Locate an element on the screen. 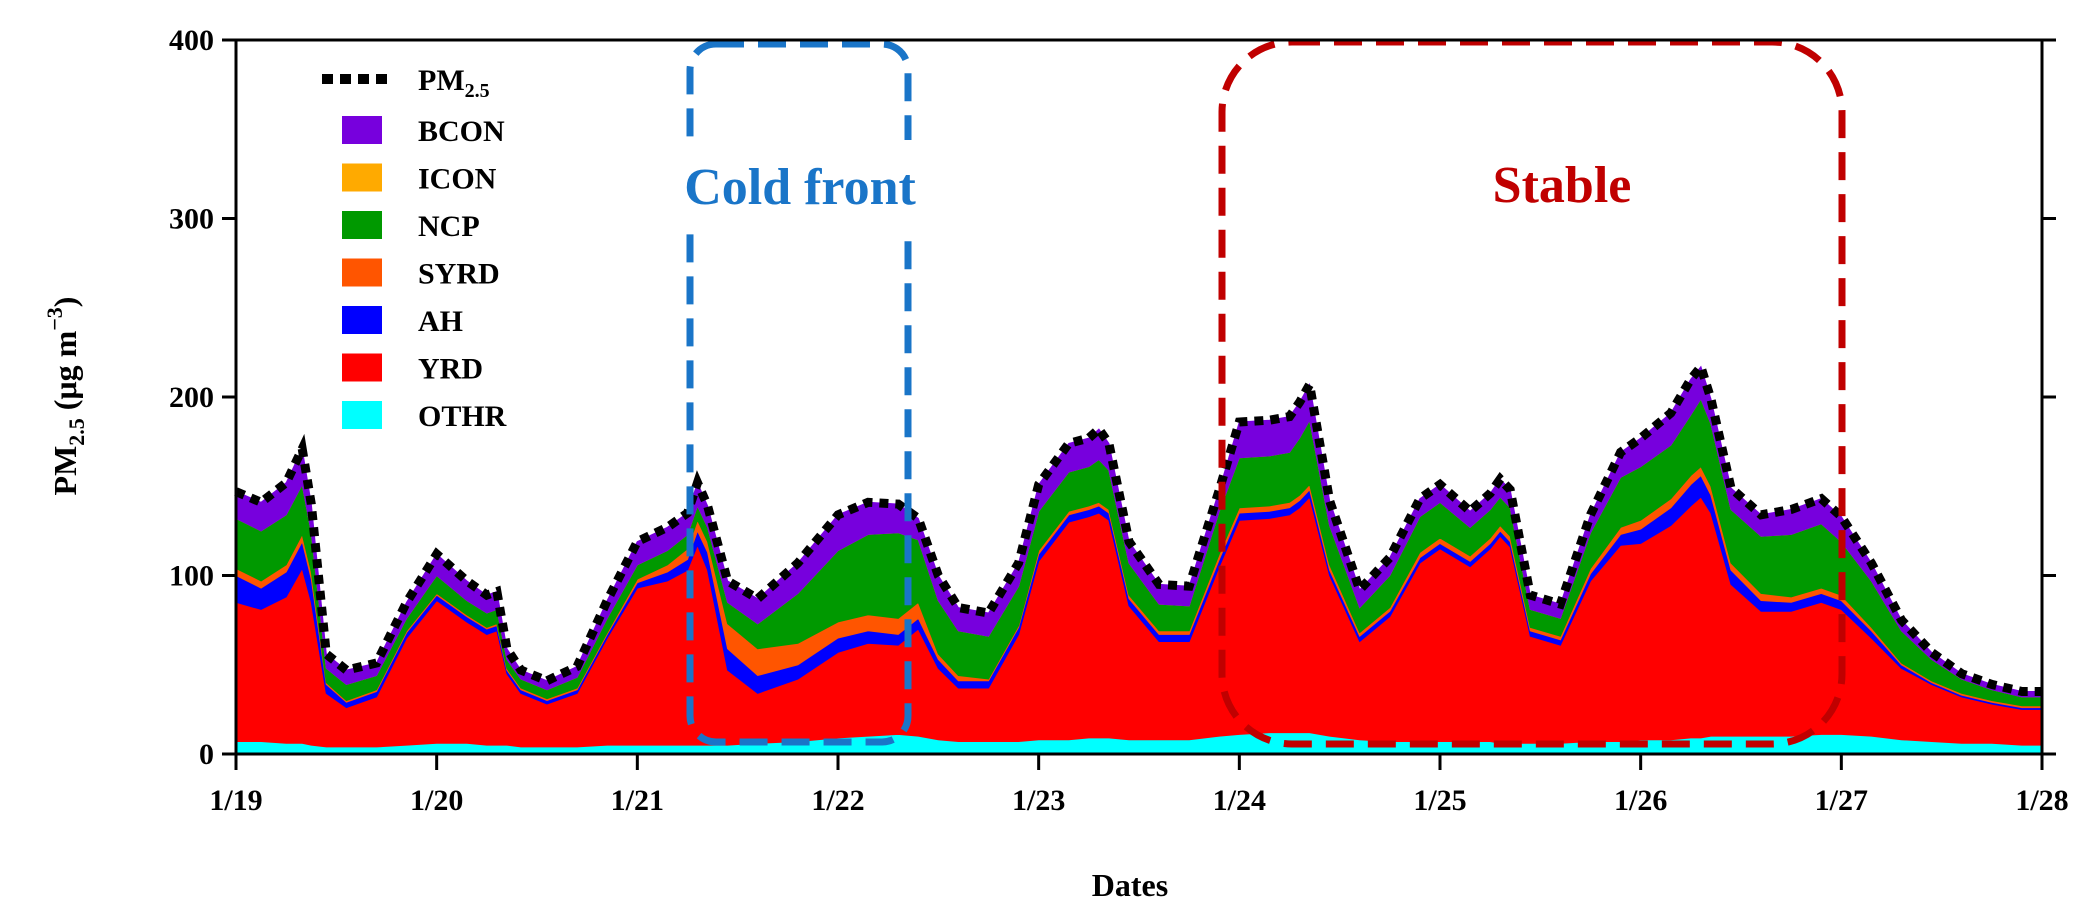 The image size is (2100, 922). legend-label-ah: AH is located at coordinates (440, 321).